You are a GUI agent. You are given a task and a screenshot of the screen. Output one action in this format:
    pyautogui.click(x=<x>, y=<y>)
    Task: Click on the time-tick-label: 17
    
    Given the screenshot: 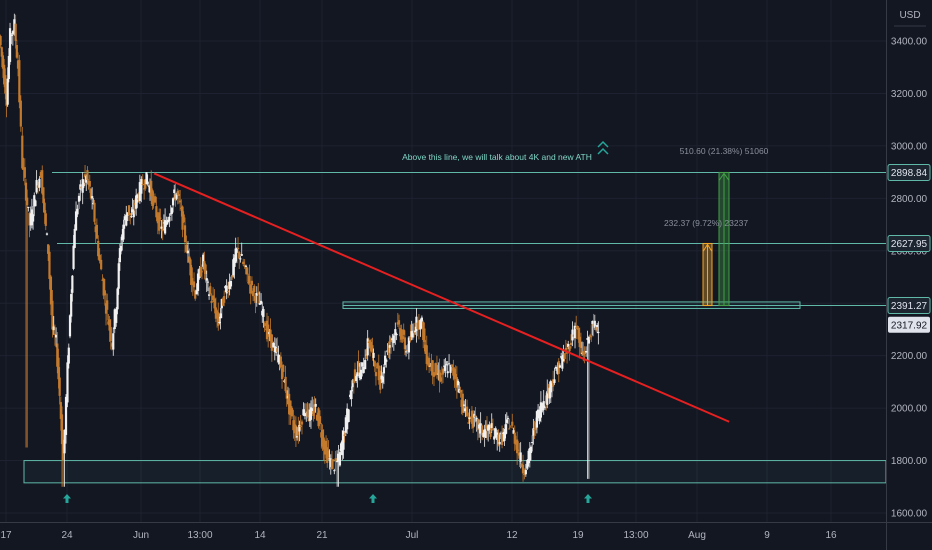 What is the action you would take?
    pyautogui.click(x=6, y=535)
    